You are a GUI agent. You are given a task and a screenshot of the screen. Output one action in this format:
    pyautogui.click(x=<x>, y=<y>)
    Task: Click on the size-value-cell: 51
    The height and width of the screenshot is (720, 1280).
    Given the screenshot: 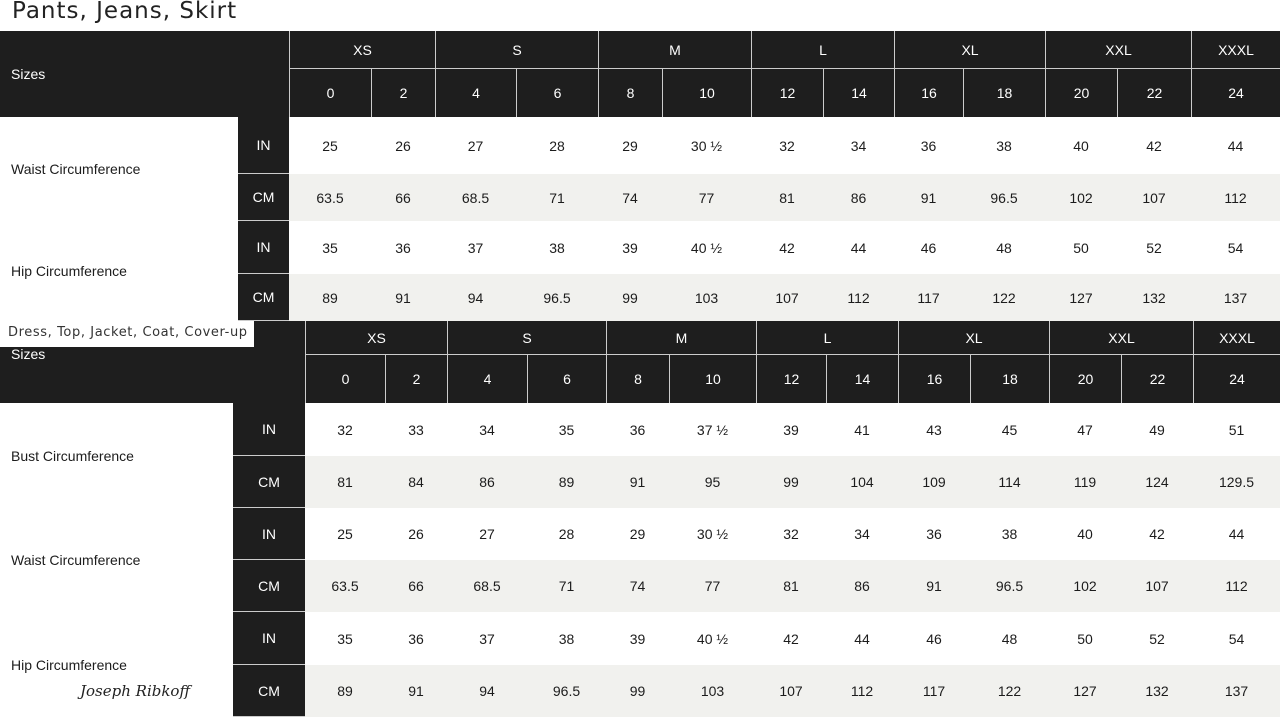 What is the action you would take?
    pyautogui.click(x=1236, y=429)
    